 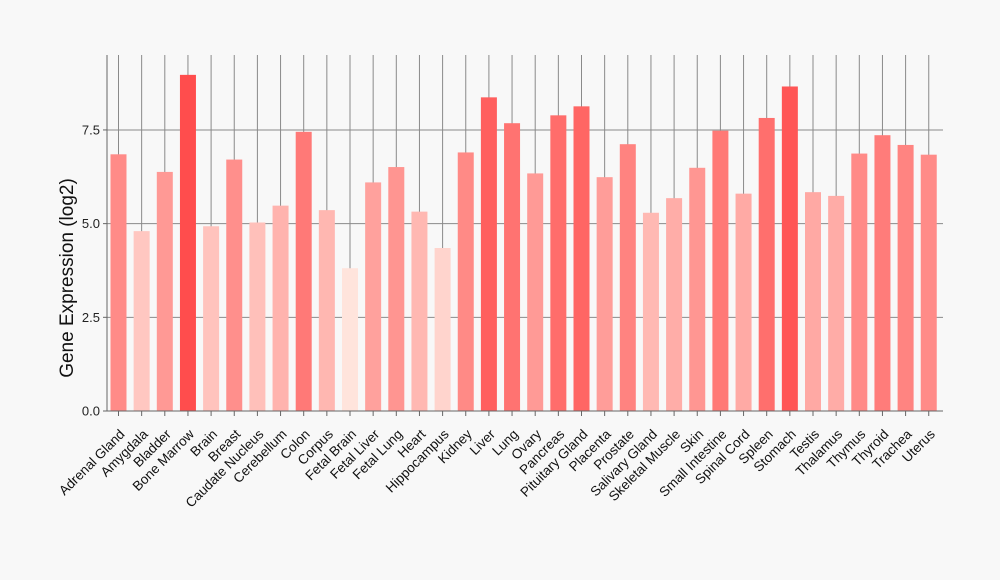 What do you see at coordinates (91, 223) in the screenshot?
I see `y-tick-label: 5.0` at bounding box center [91, 223].